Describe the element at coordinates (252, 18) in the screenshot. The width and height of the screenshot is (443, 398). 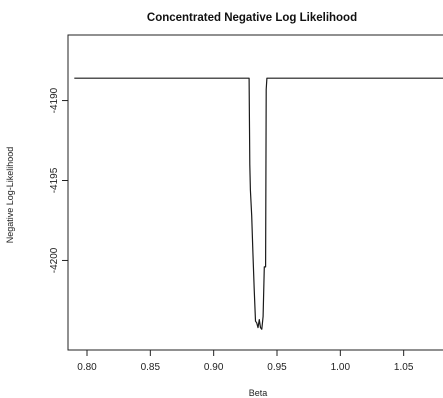
I see `chart-title: Concentrated Negative Log Likelihood` at that location.